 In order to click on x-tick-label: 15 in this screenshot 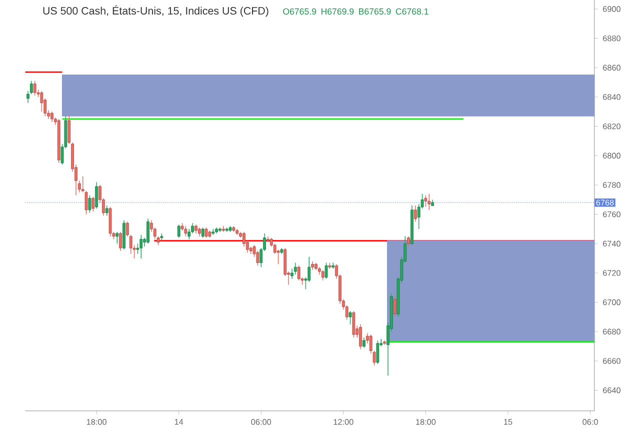, I will do `click(508, 422)`.